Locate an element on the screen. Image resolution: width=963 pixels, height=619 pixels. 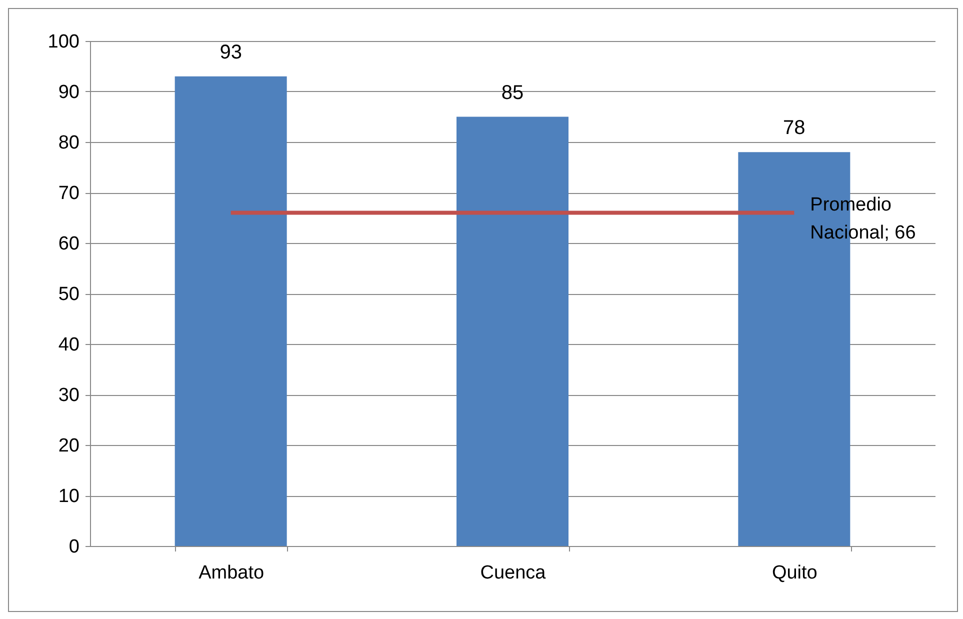
y-tick-label: 80 is located at coordinates (69, 143).